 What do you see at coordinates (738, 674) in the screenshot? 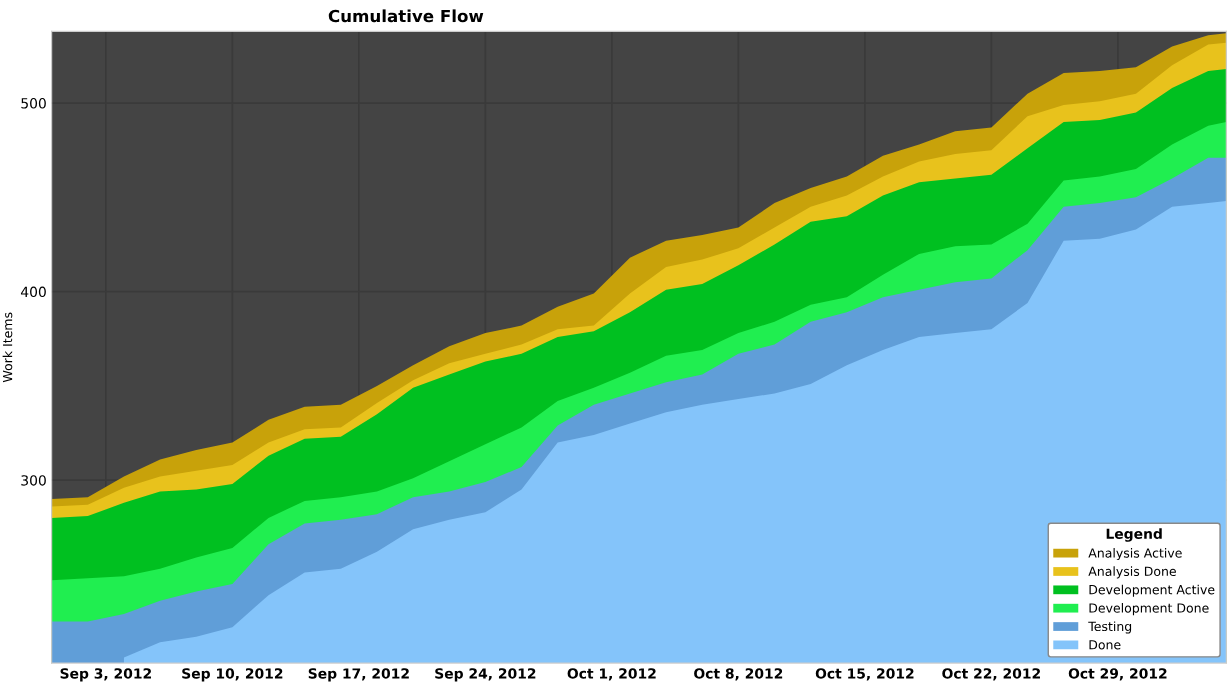
I see `x-tick-label: Oct 8, 2012` at bounding box center [738, 674].